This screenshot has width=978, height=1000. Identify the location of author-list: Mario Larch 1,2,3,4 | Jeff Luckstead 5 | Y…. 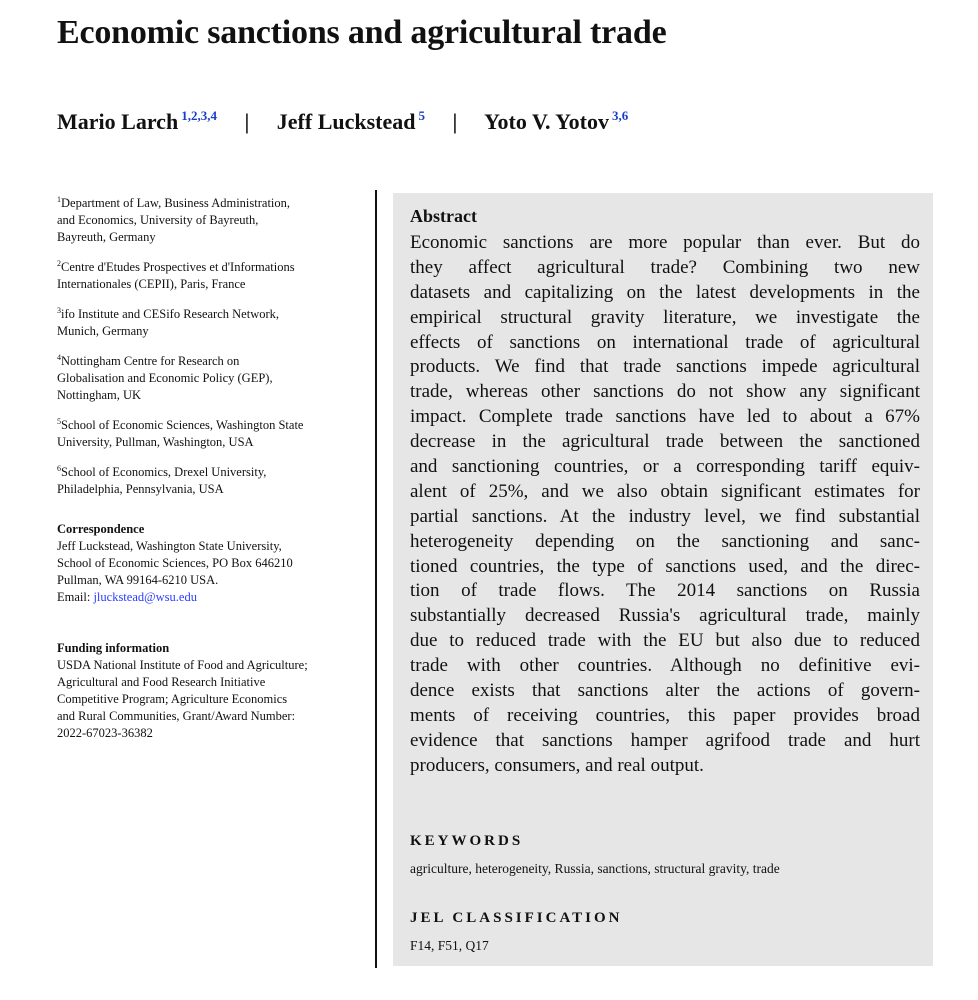
(342, 121).